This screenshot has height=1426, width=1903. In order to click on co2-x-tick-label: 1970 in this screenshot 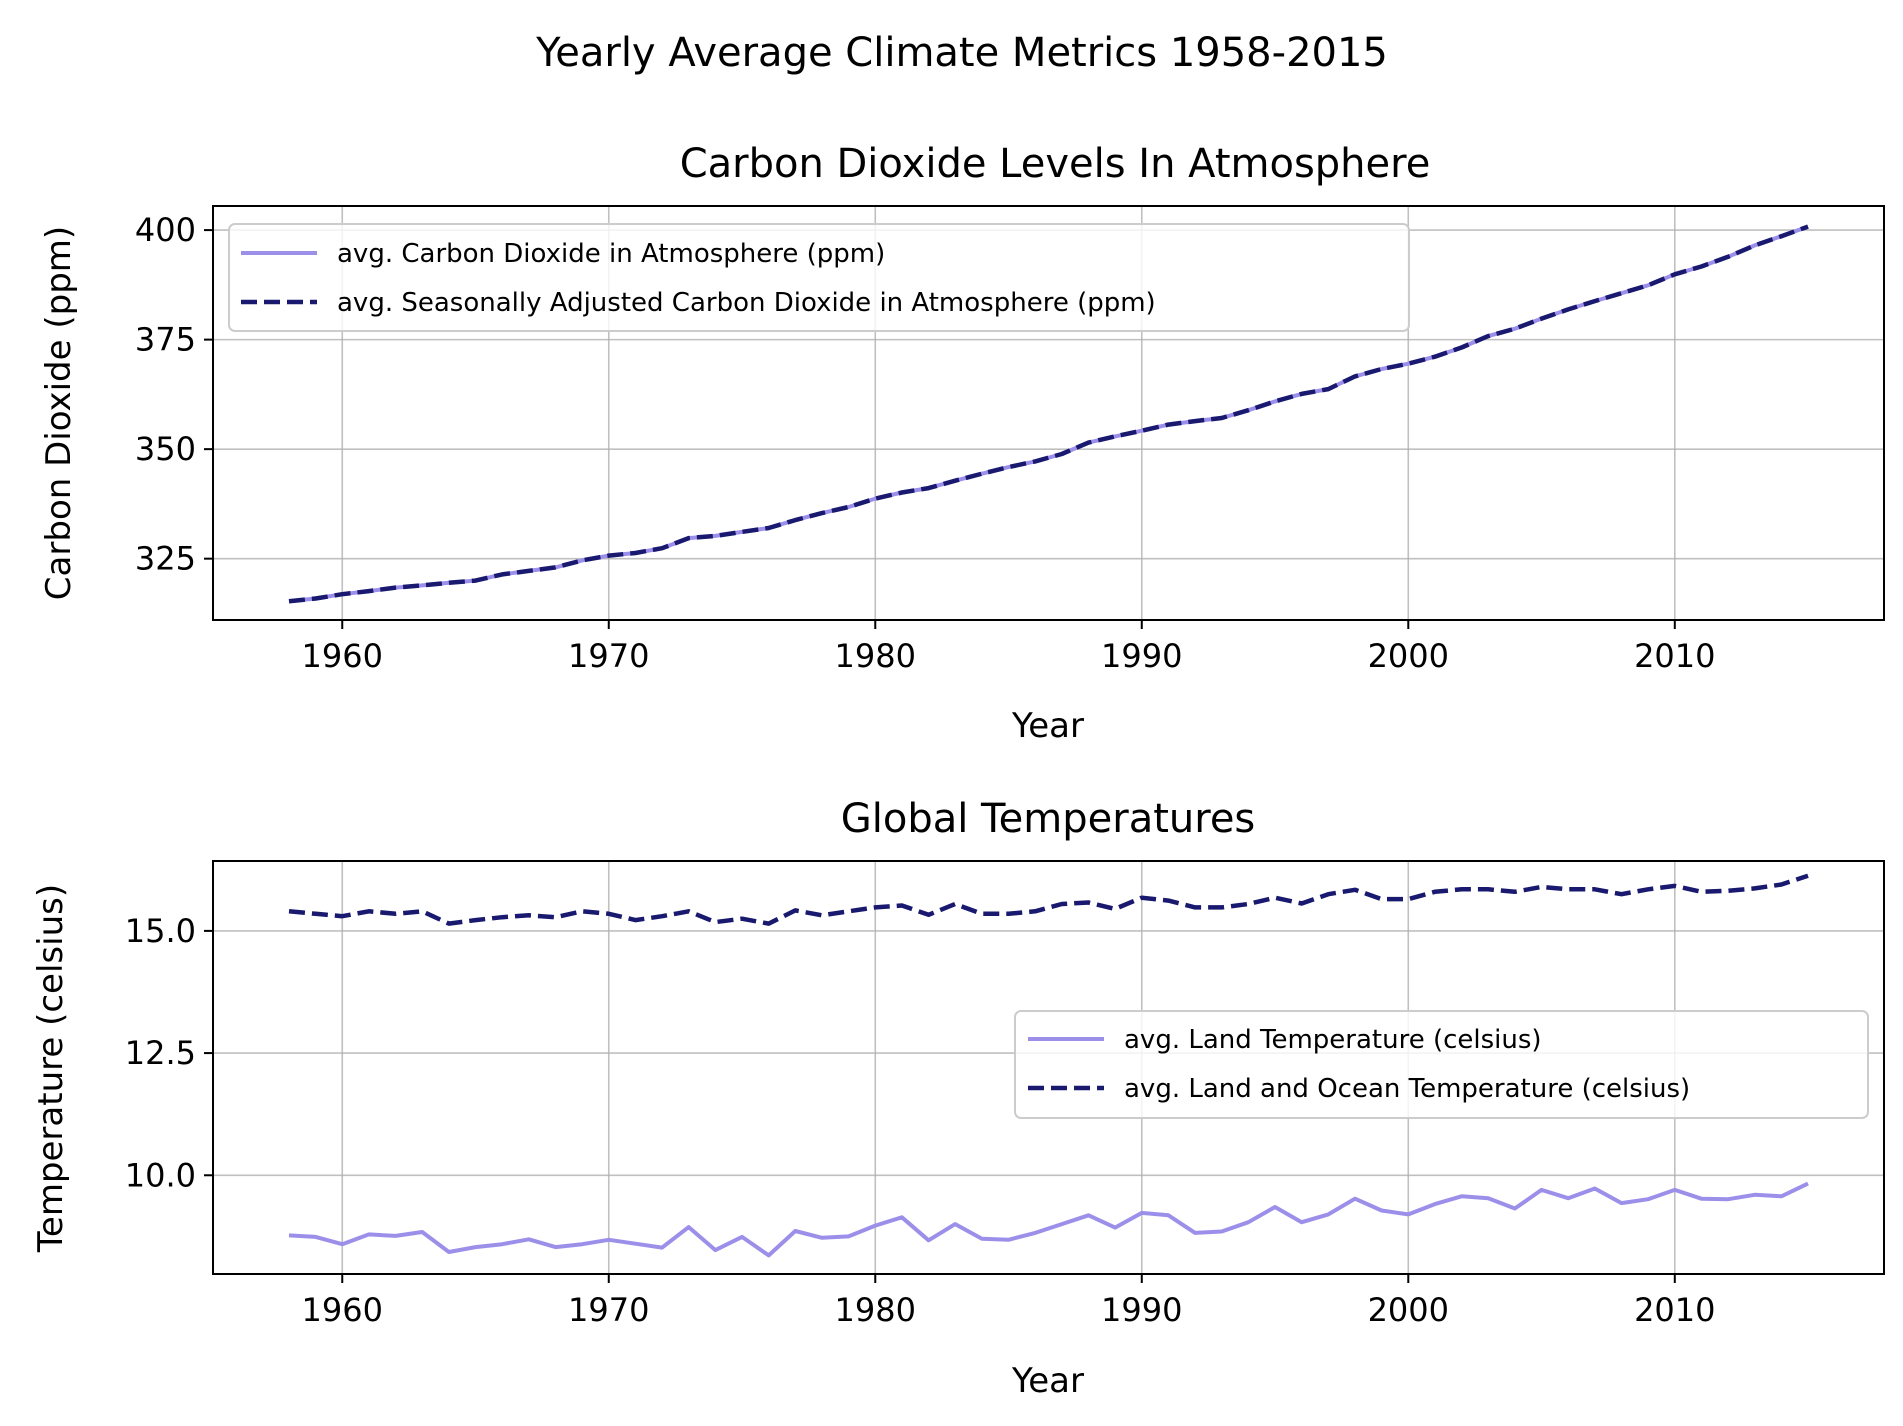, I will do `click(608, 656)`.